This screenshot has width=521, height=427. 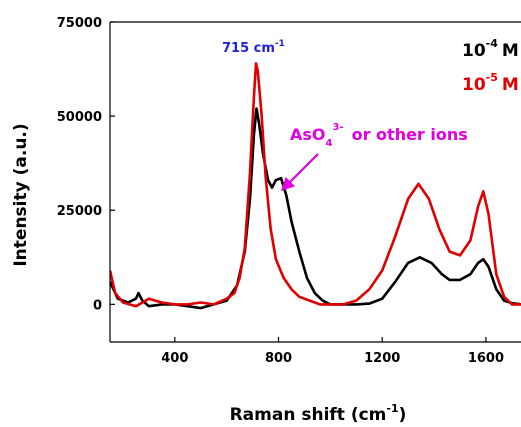 I want to click on x-tick-label: 400, so click(x=174, y=358).